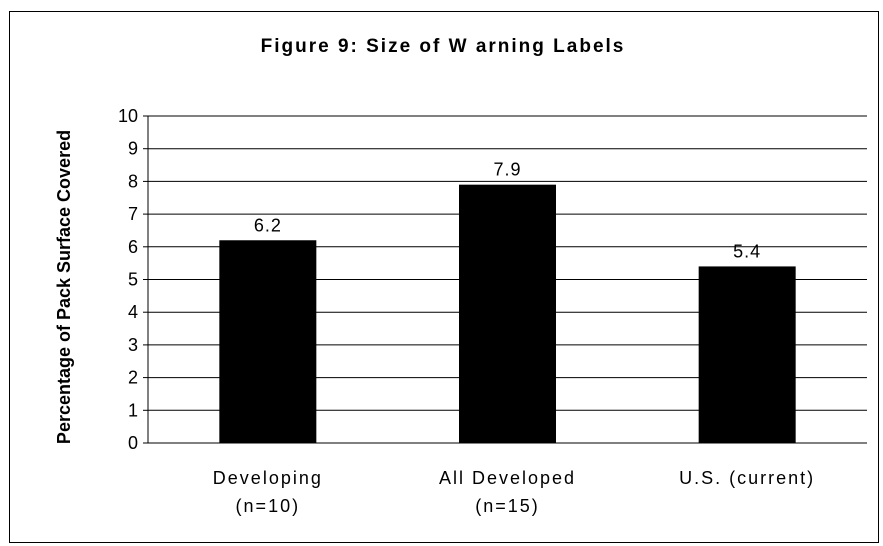 The image size is (883, 546). I want to click on category-label-line: U.S. (current), so click(747, 478).